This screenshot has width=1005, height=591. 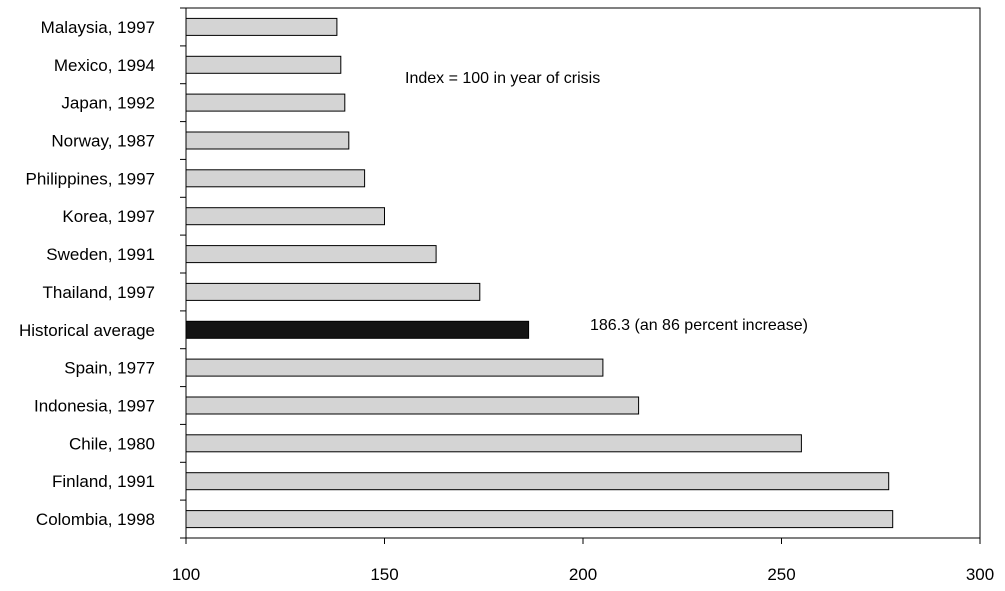 What do you see at coordinates (95, 519) in the screenshot?
I see `category-label-colombia-1998: Colombia, 1998` at bounding box center [95, 519].